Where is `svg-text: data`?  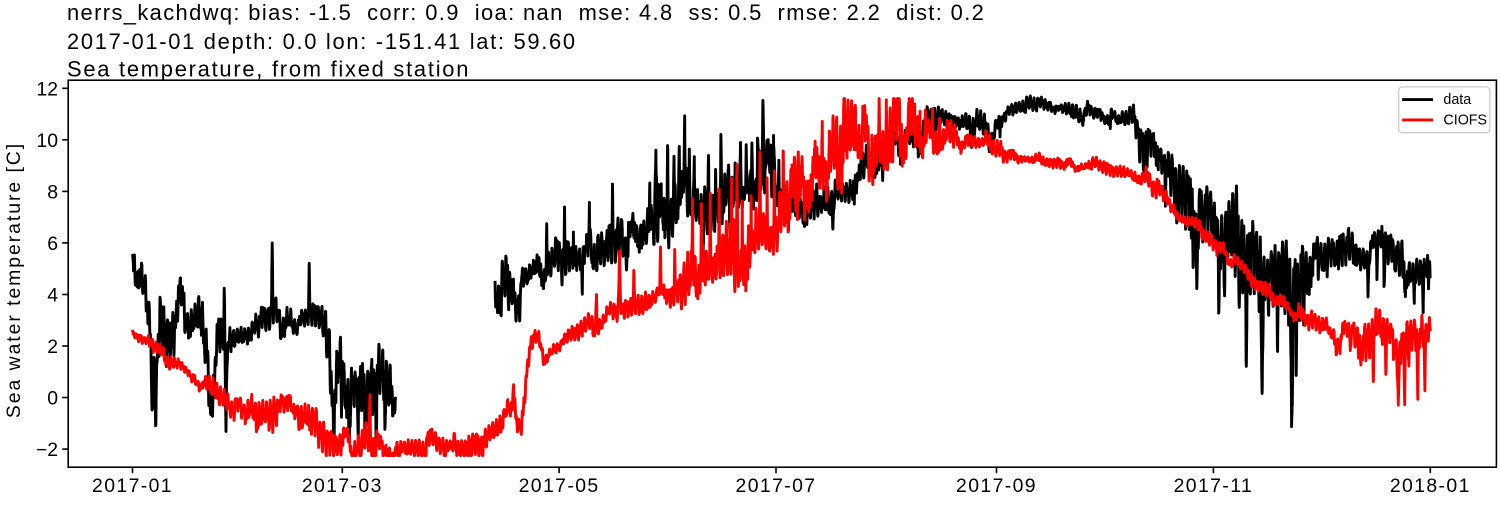 svg-text: data is located at coordinates (1457, 100).